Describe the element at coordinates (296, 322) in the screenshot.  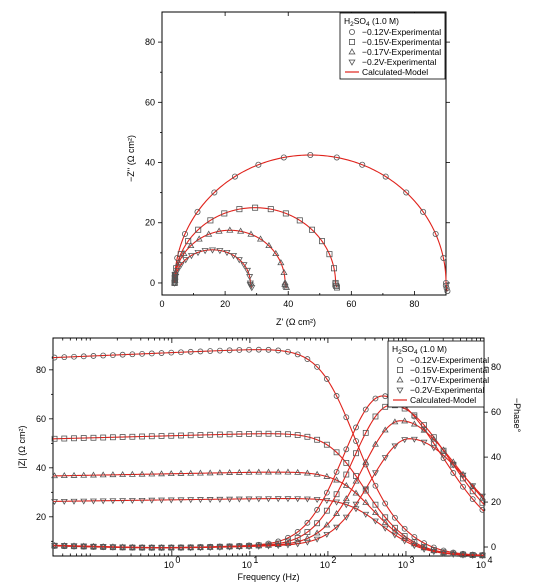
I see `x-axis-title: Z' (Ω cm²)` at that location.